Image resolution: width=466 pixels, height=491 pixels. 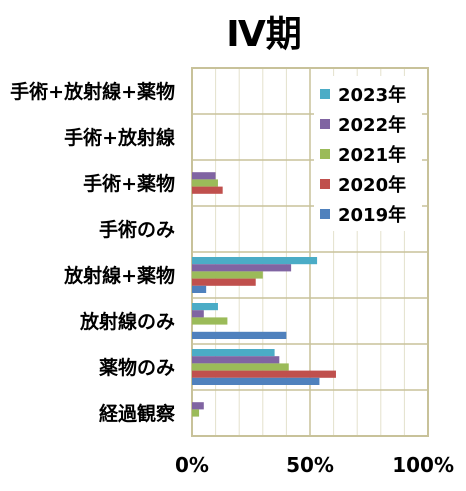 What do you see at coordinates (192, 465) in the screenshot?
I see `x-tick-label: 0%` at bounding box center [192, 465].